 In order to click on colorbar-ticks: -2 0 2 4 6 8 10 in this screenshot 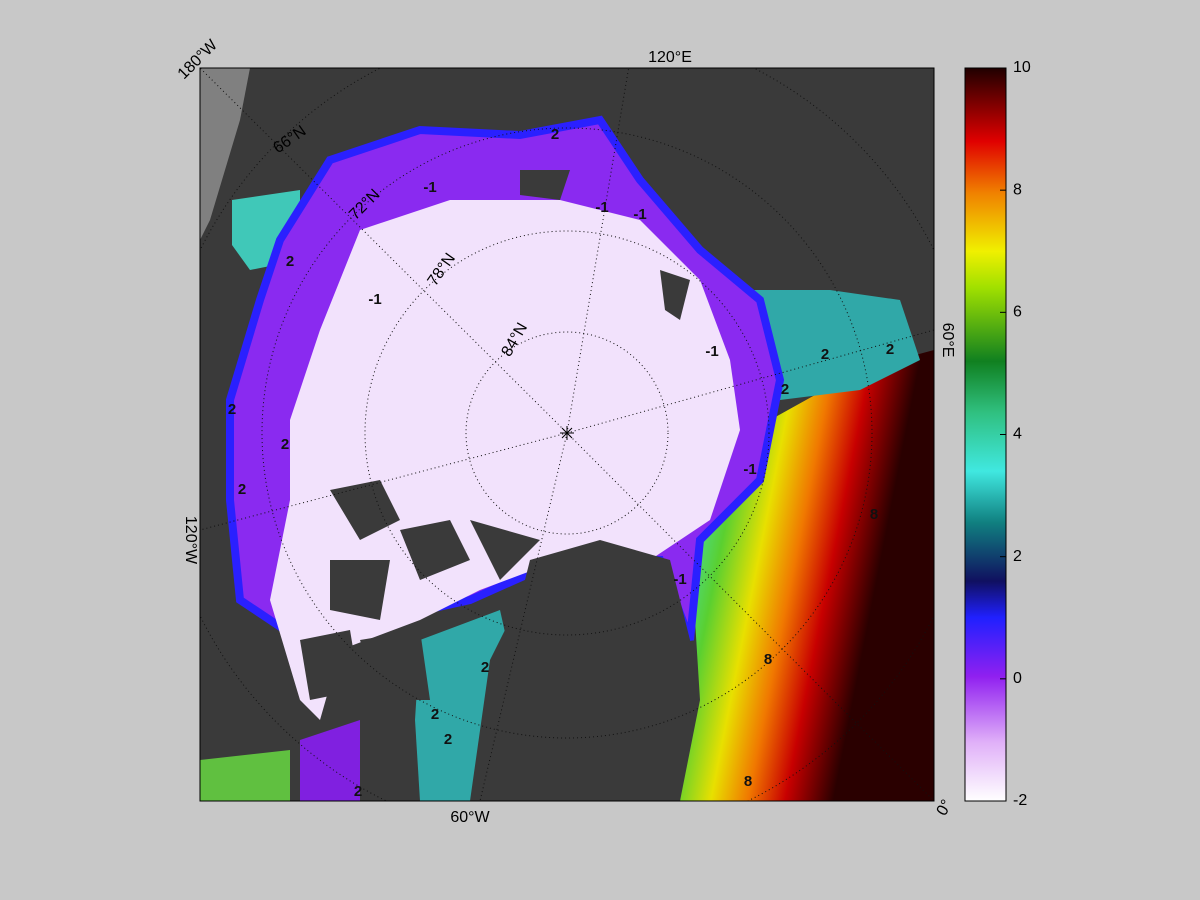, I will do `click(1015, 434)`.